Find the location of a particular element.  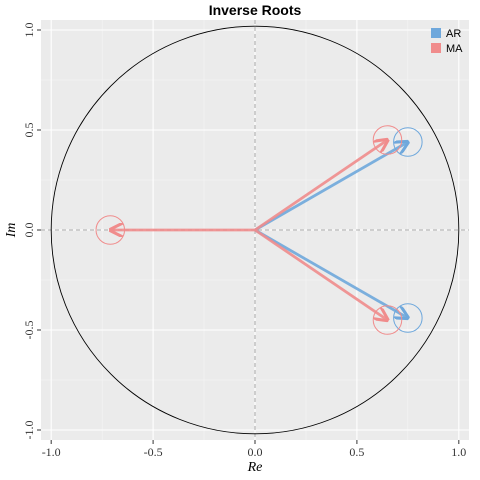

x-tick-label: -0.5 is located at coordinates (153, 452).